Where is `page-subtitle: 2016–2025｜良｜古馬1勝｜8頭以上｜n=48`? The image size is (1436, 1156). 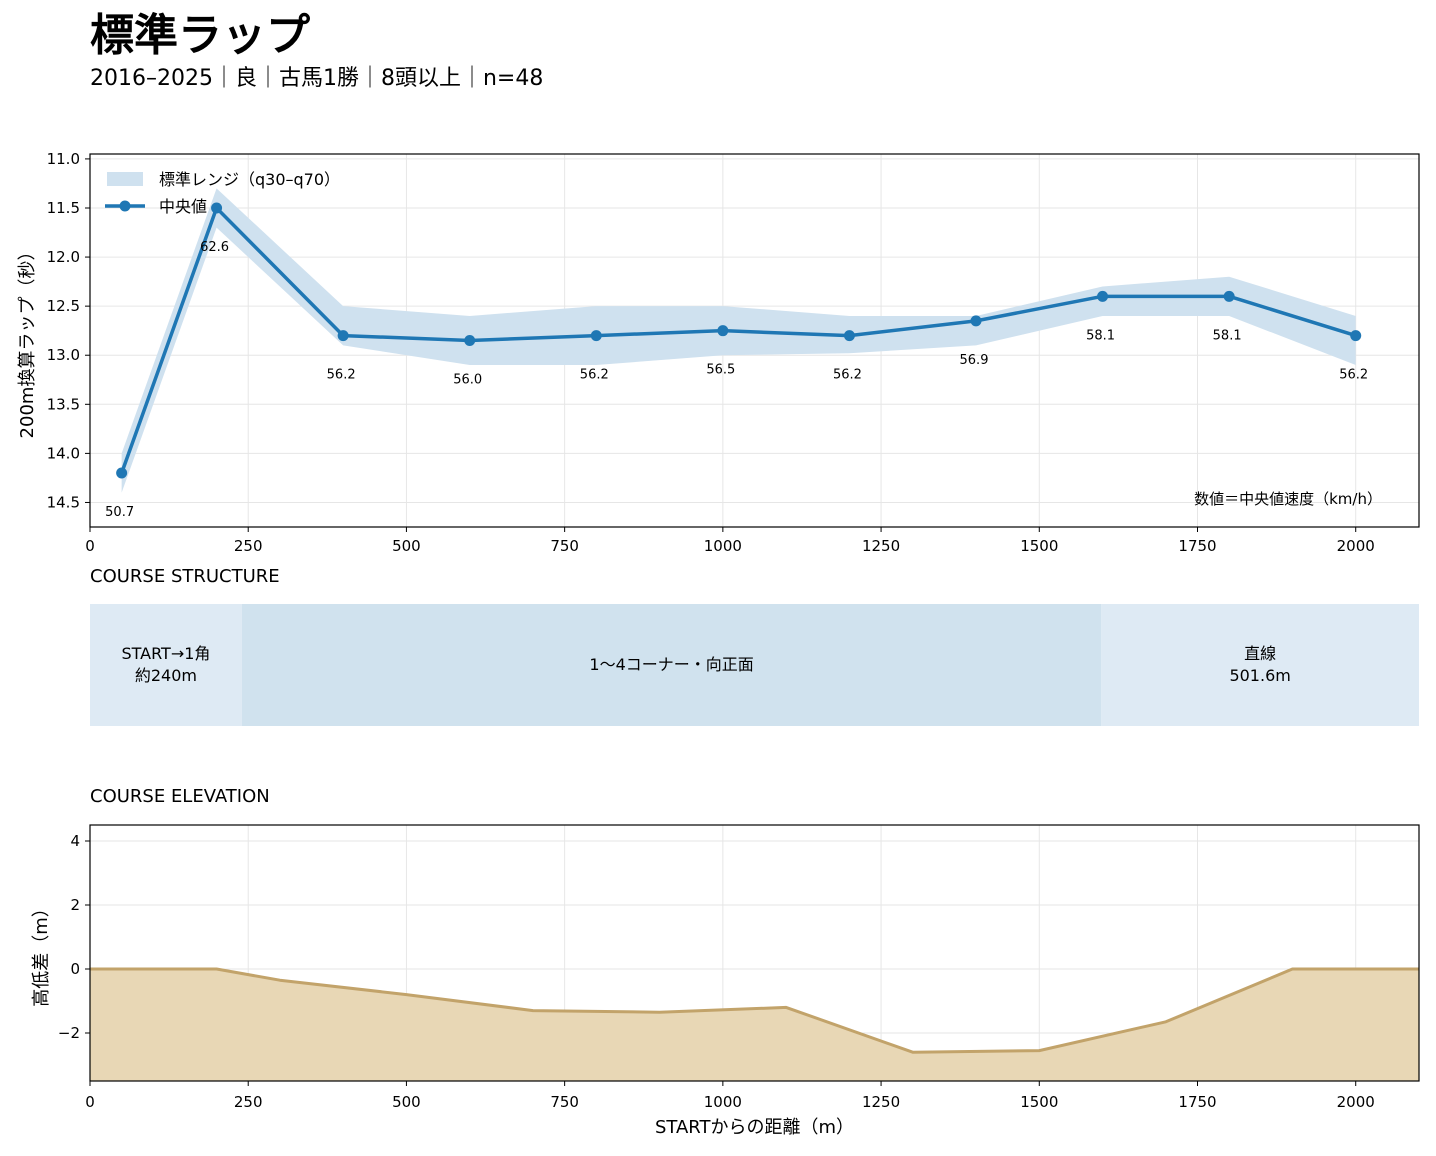 page-subtitle: 2016–2025｜良｜古馬1勝｜8頭以上｜n=48 is located at coordinates (317, 78).